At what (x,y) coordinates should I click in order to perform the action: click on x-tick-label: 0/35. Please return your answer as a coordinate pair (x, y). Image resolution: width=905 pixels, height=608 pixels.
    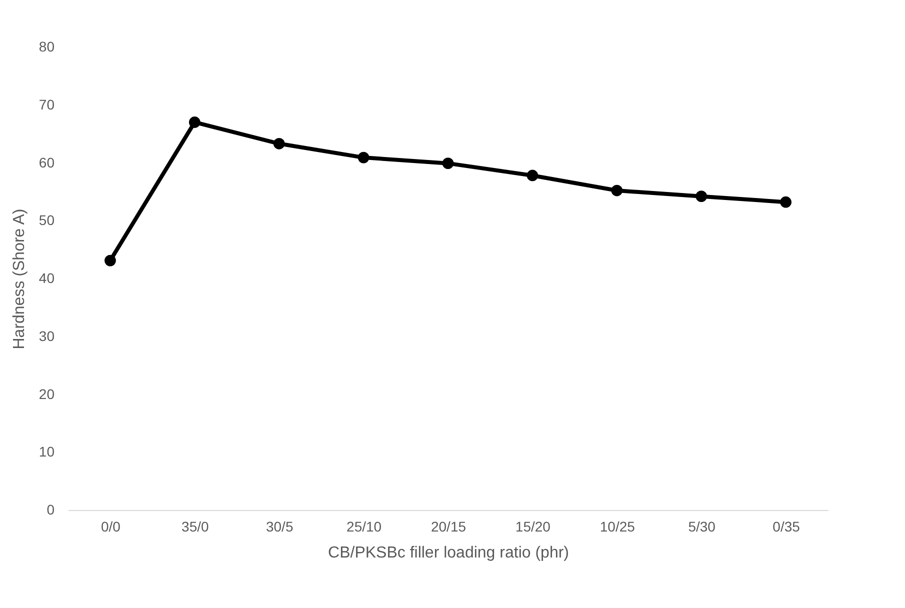
    Looking at the image, I should click on (786, 526).